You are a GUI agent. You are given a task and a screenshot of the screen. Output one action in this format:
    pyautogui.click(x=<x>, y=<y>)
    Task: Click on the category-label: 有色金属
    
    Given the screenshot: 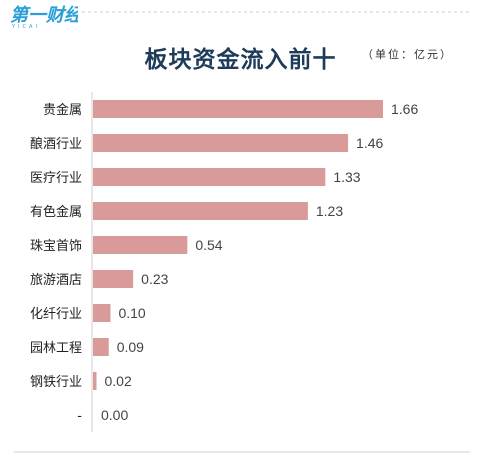 What is the action you would take?
    pyautogui.click(x=56, y=212)
    